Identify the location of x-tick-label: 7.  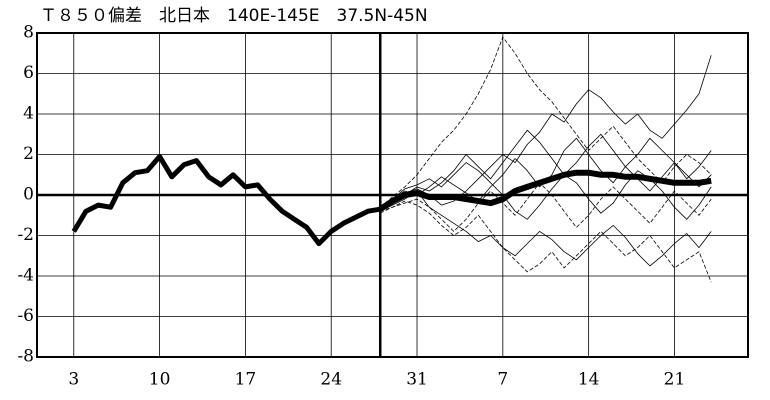
(502, 380).